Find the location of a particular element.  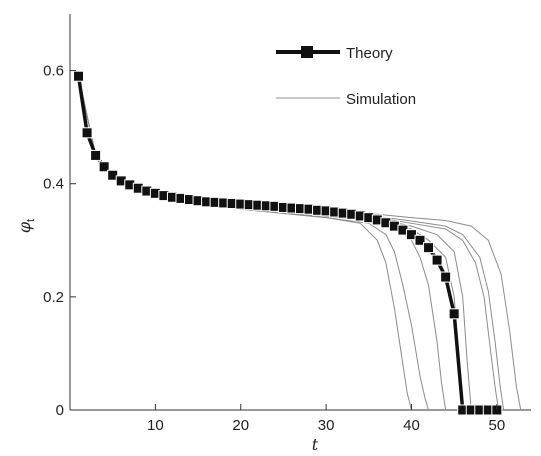

legend: Theory Simulation is located at coordinates (346, 76).